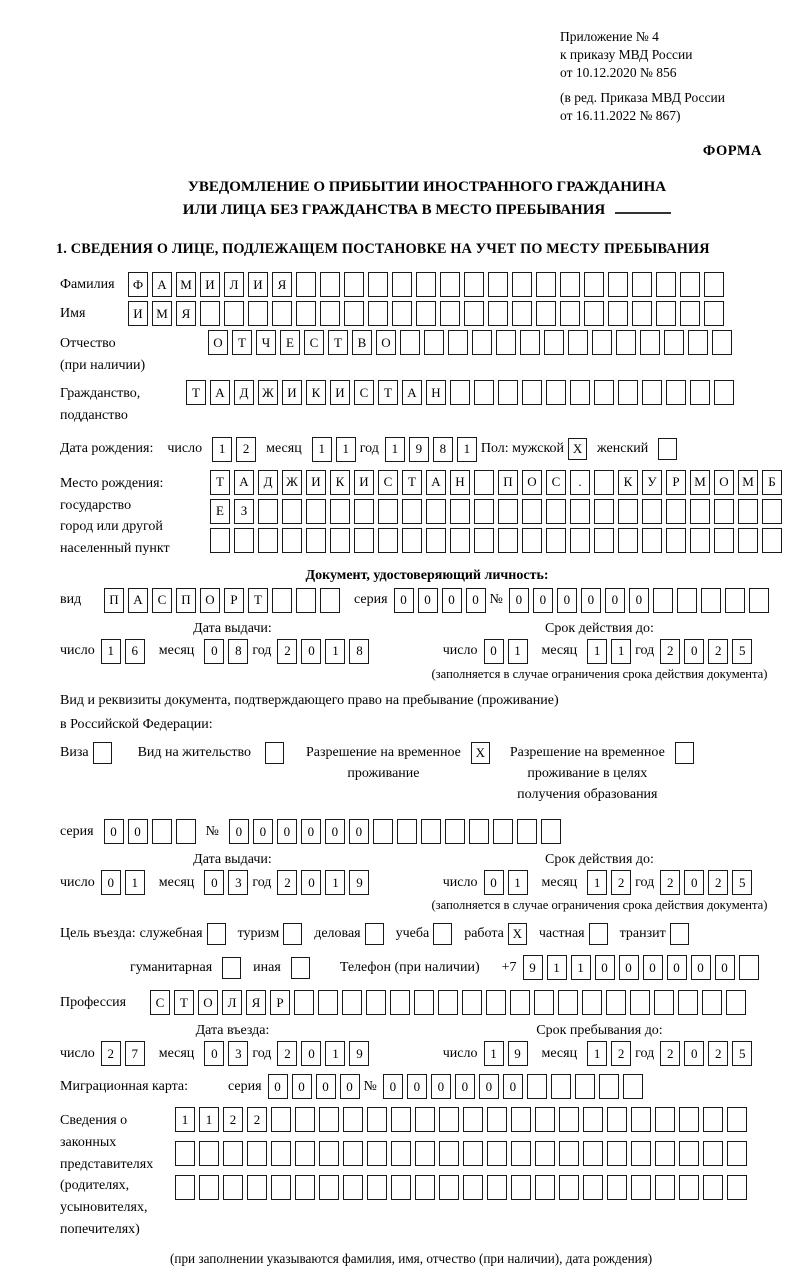 The image size is (800, 1287). Describe the element at coordinates (234, 600) in the screenshot. I see `char-cell: Р` at that location.